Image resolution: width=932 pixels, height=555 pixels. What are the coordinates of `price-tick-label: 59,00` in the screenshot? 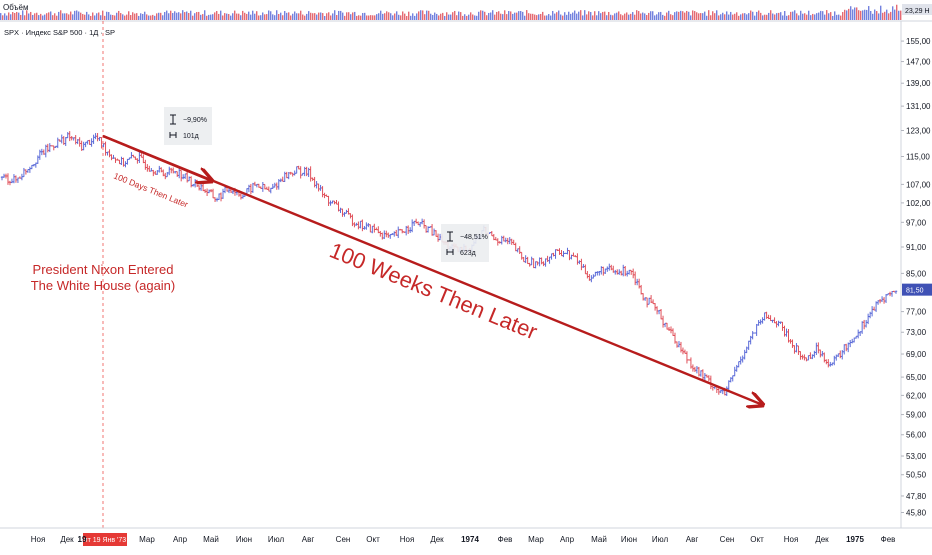 It's located at (916, 415).